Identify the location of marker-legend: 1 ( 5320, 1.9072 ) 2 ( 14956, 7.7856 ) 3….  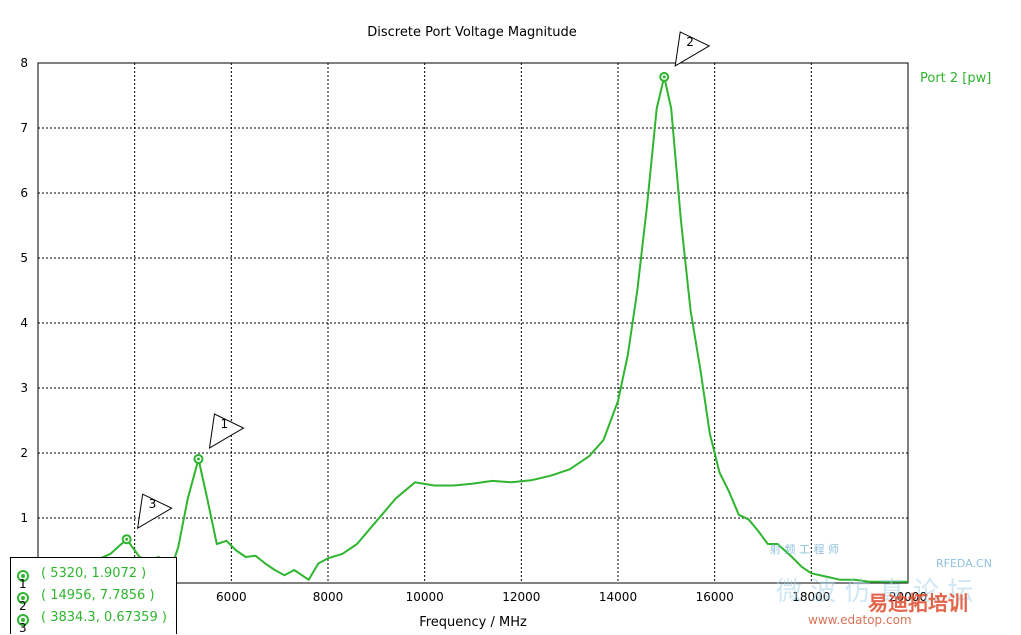
(93, 596).